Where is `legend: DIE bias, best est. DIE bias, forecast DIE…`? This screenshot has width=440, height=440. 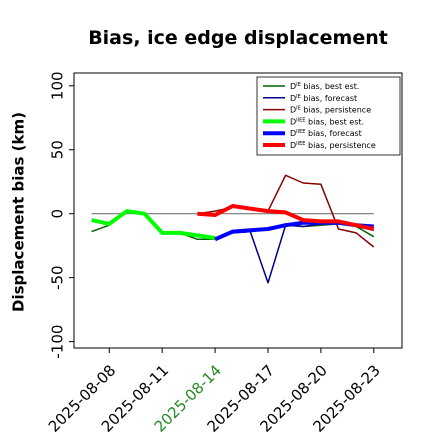
legend: DIE bias, best est. DIE bias, forecast DIE… is located at coordinates (328, 116).